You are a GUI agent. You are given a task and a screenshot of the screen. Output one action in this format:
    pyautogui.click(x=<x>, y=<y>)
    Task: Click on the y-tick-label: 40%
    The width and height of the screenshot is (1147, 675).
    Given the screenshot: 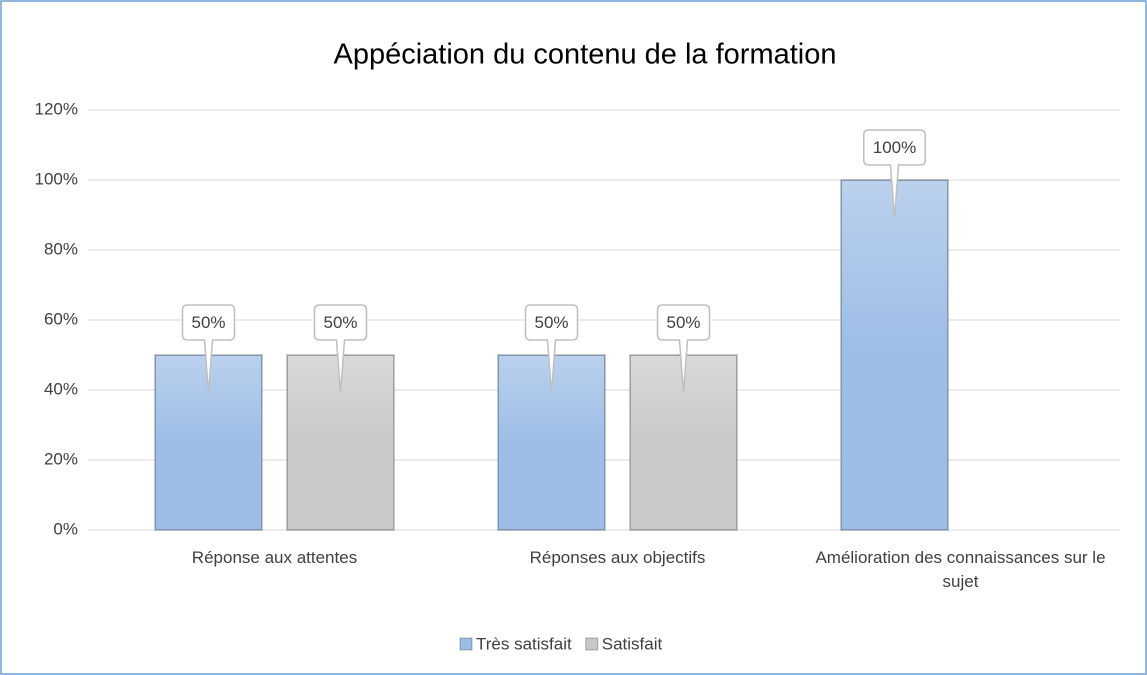 What is the action you would take?
    pyautogui.click(x=61, y=388)
    